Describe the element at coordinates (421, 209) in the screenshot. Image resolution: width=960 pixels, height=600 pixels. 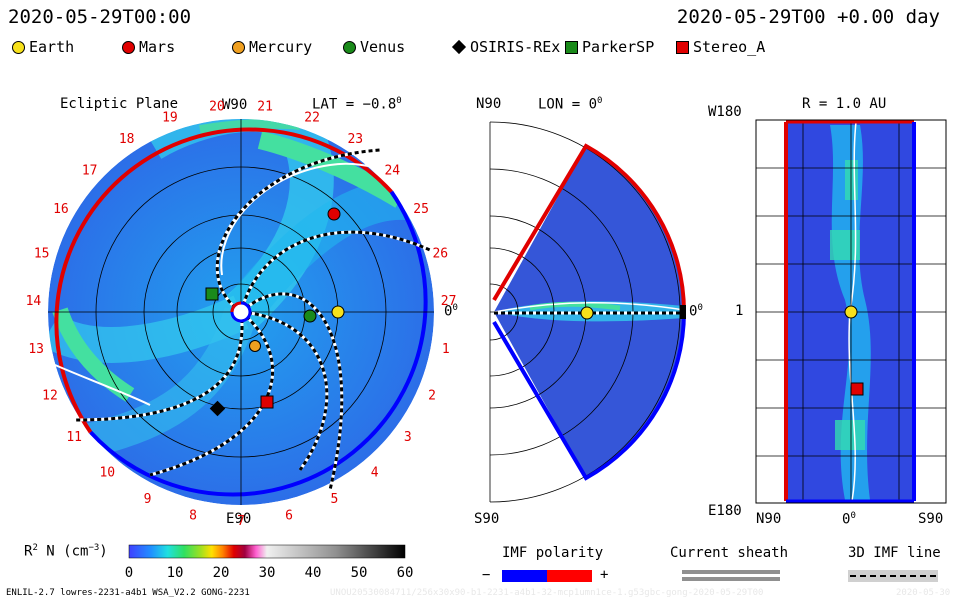
I see `sector-number: 25` at that location.